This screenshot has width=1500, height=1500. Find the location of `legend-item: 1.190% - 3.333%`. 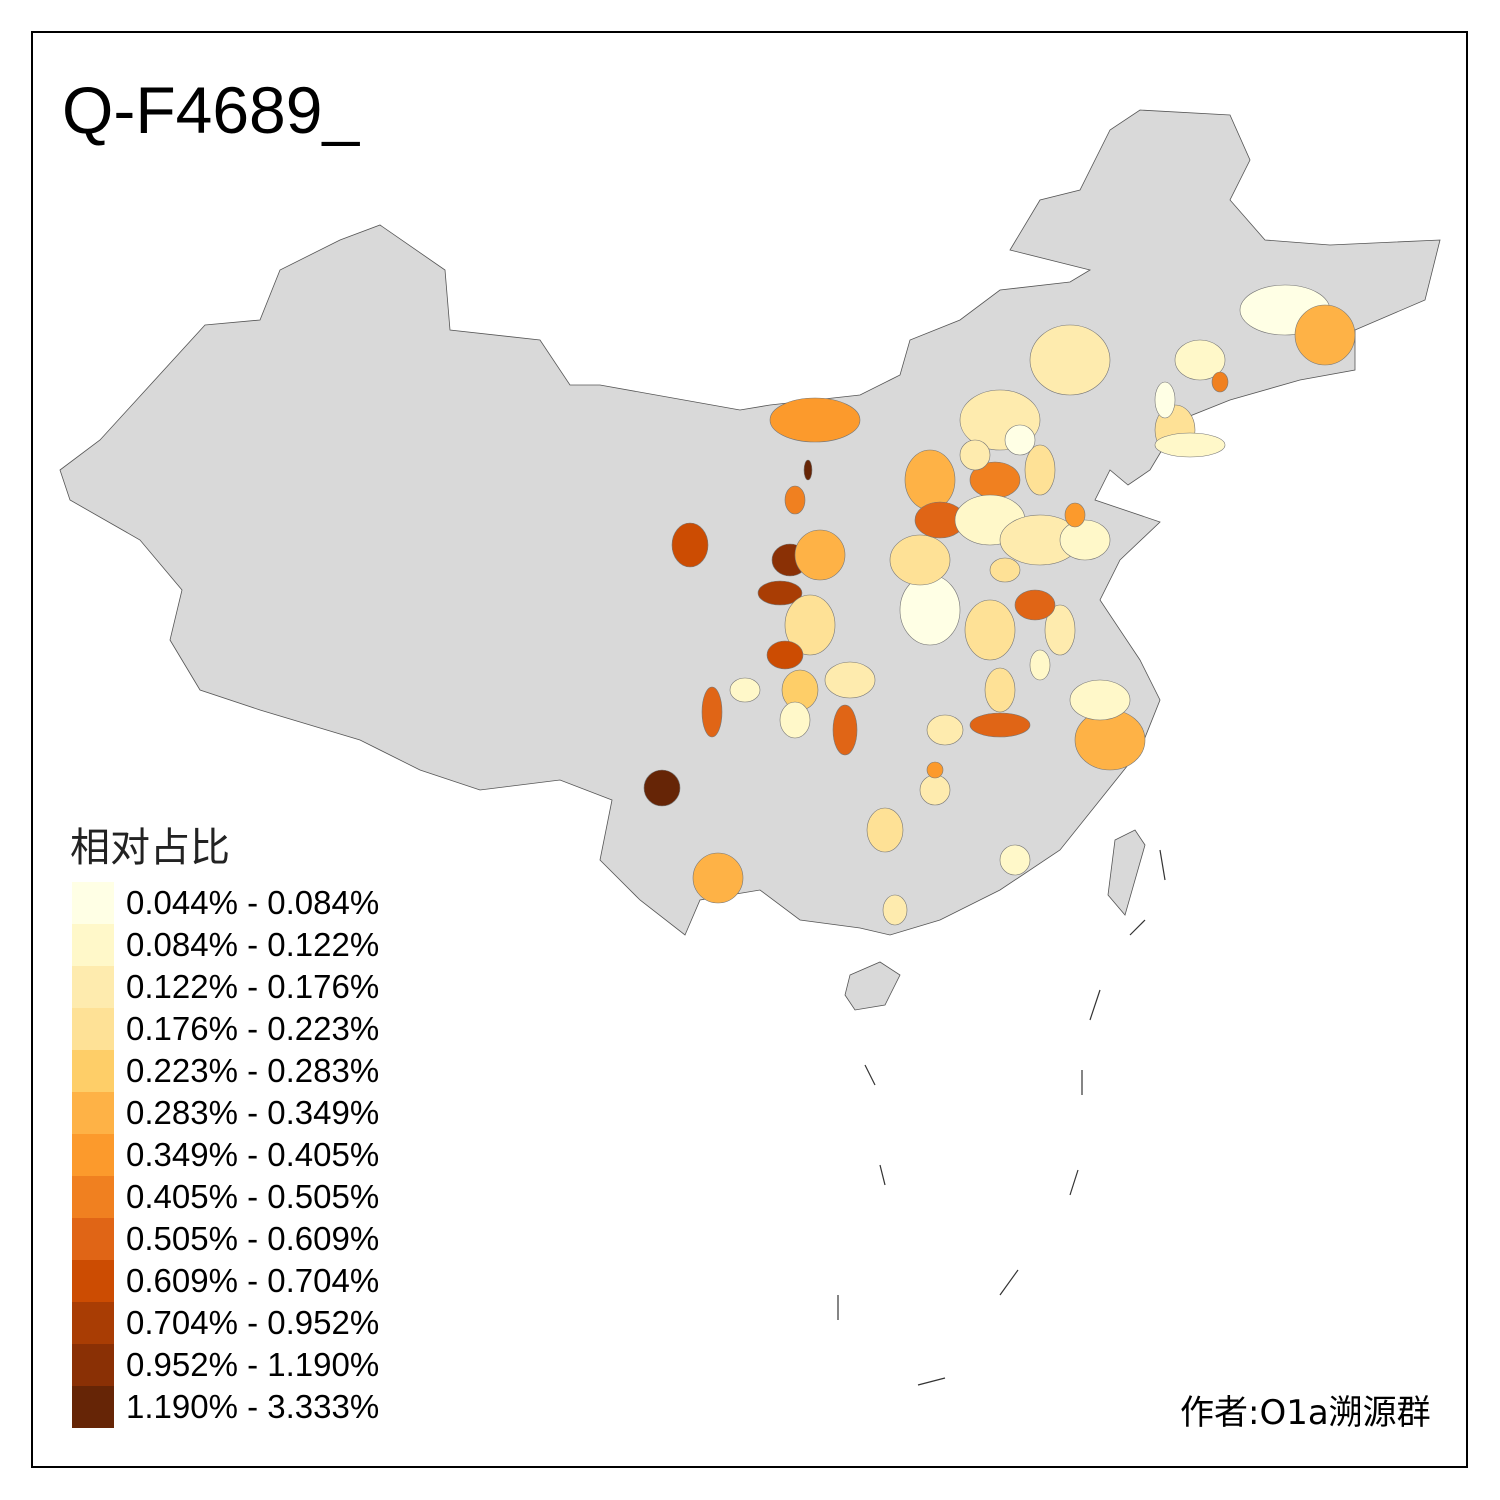

legend-item: 1.190% - 3.333% is located at coordinates (225, 1407).